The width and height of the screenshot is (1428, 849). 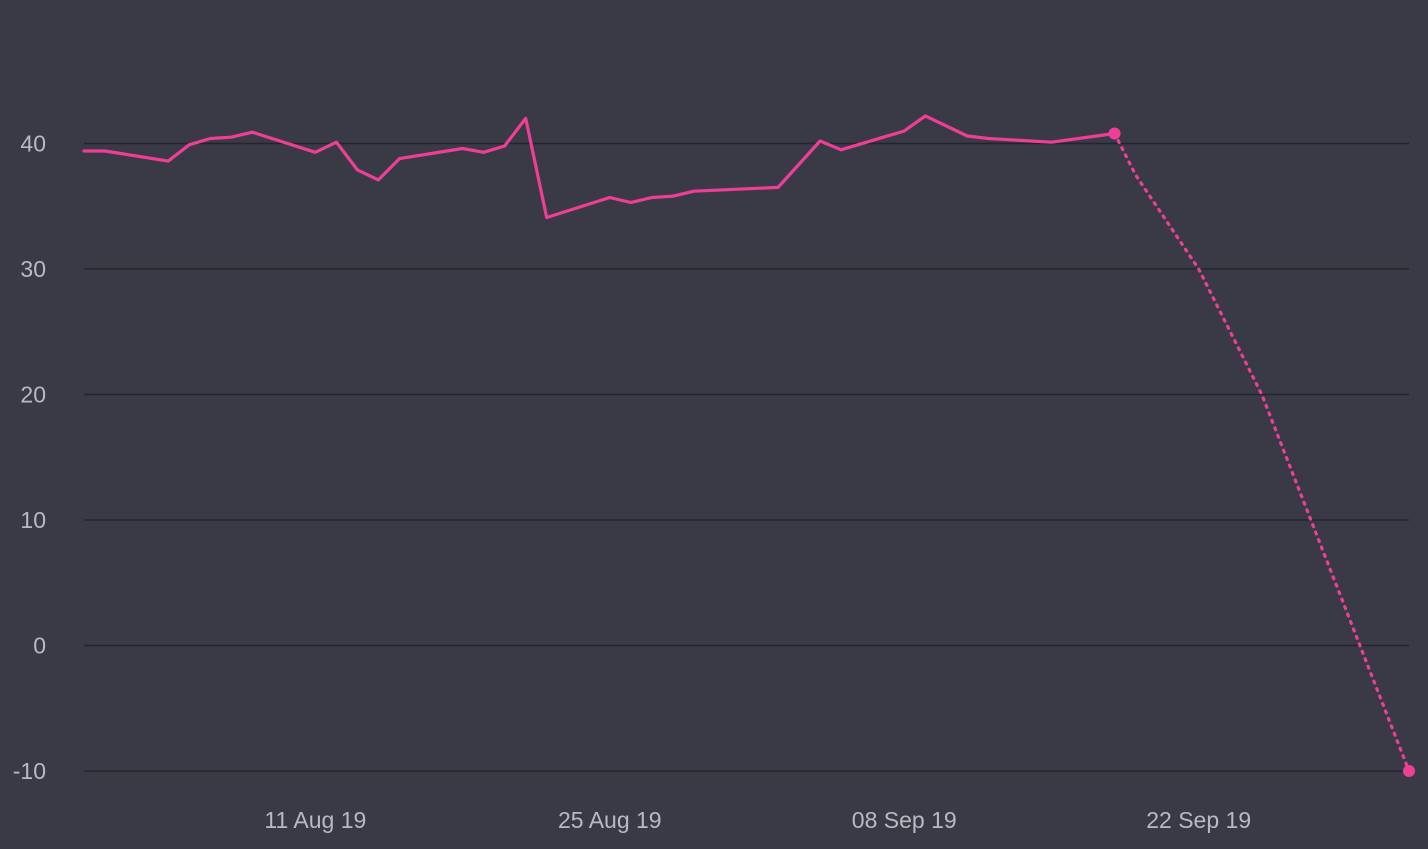 I want to click on y-axis-ticks: -10 0 10 20 30 40, so click(x=29, y=458).